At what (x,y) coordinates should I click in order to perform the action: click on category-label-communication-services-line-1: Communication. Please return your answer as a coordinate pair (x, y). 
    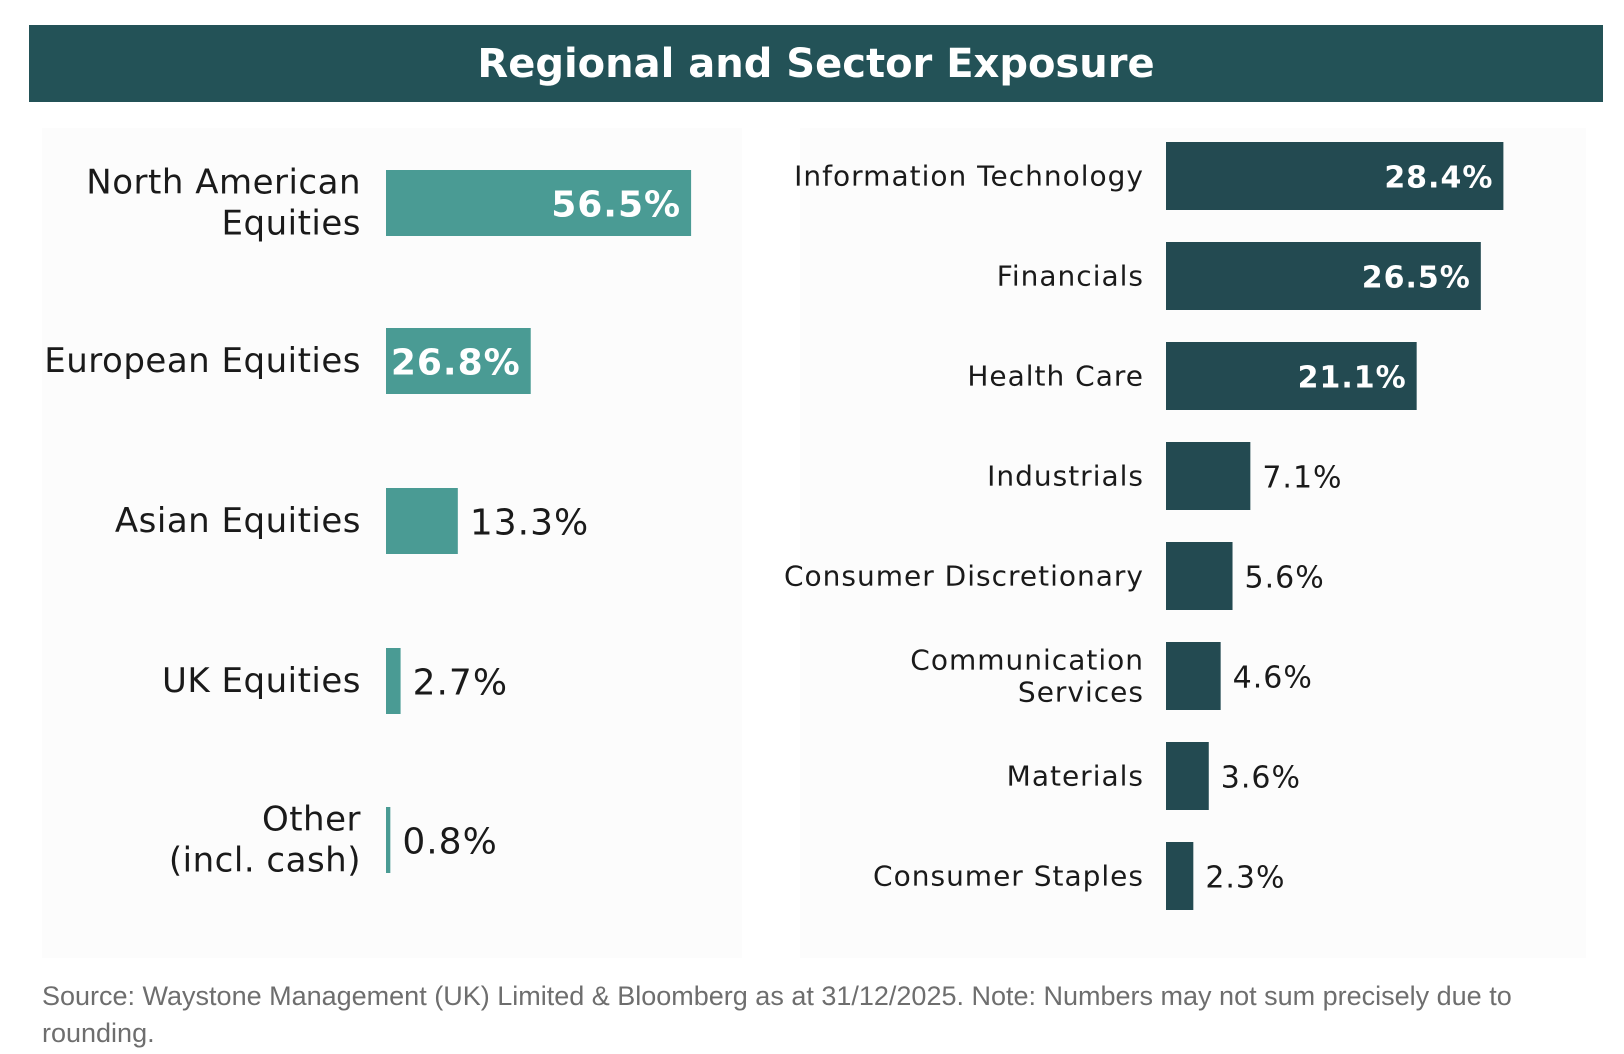
    Looking at the image, I should click on (1027, 660).